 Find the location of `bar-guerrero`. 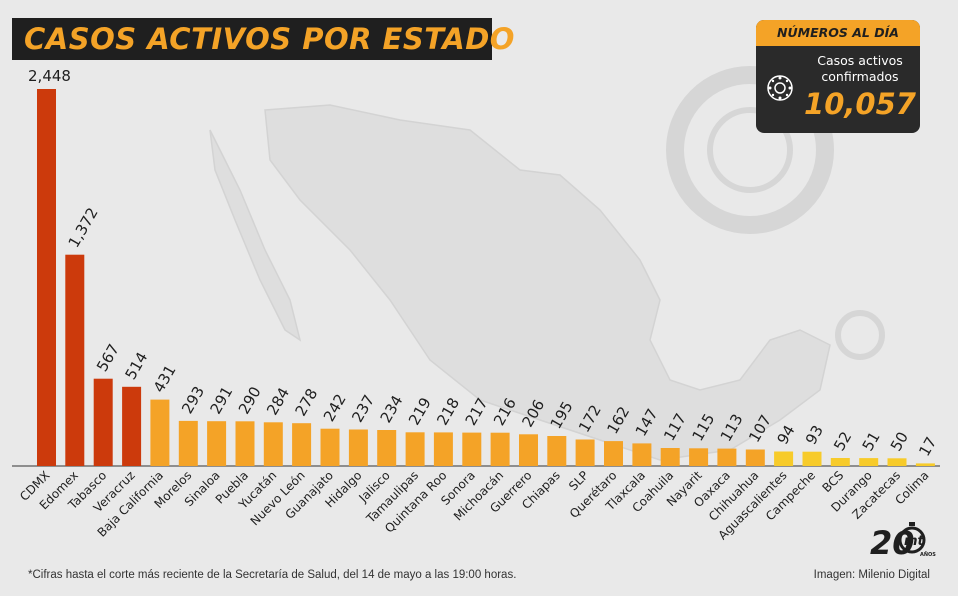

bar-guerrero is located at coordinates (528, 450).